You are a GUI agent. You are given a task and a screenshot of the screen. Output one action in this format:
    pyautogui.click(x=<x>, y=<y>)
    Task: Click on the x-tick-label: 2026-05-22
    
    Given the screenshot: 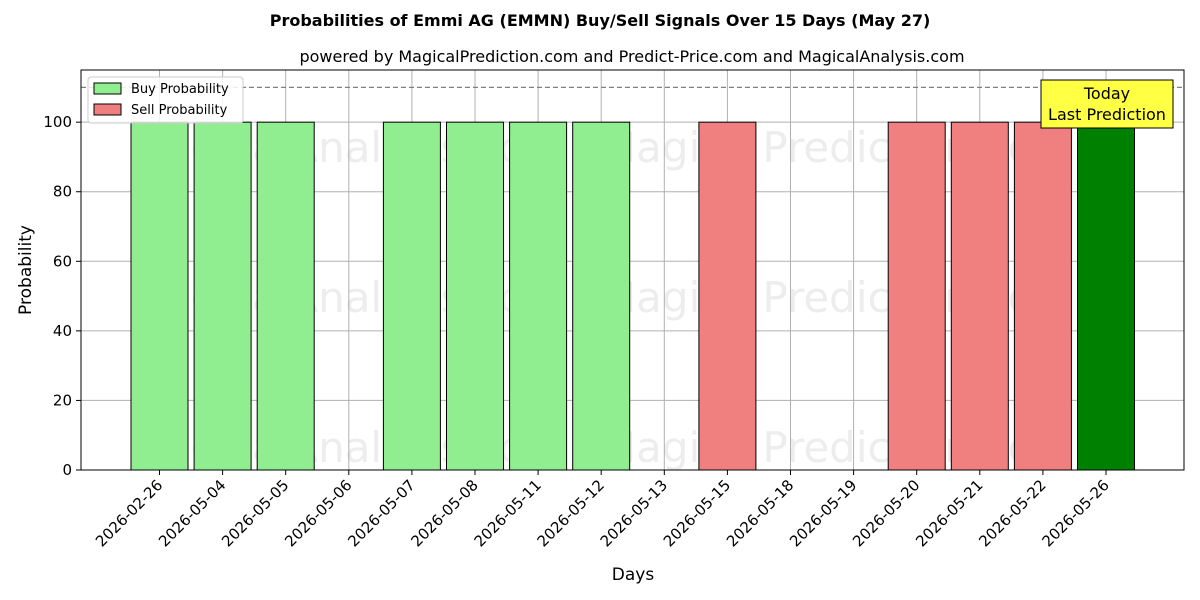 What is the action you would take?
    pyautogui.click(x=1012, y=513)
    